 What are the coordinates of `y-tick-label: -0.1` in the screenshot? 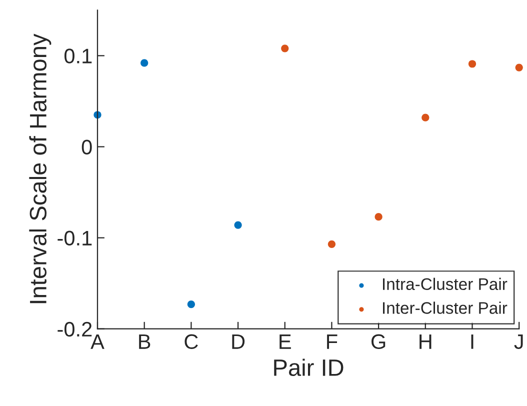 It's located at (75, 238).